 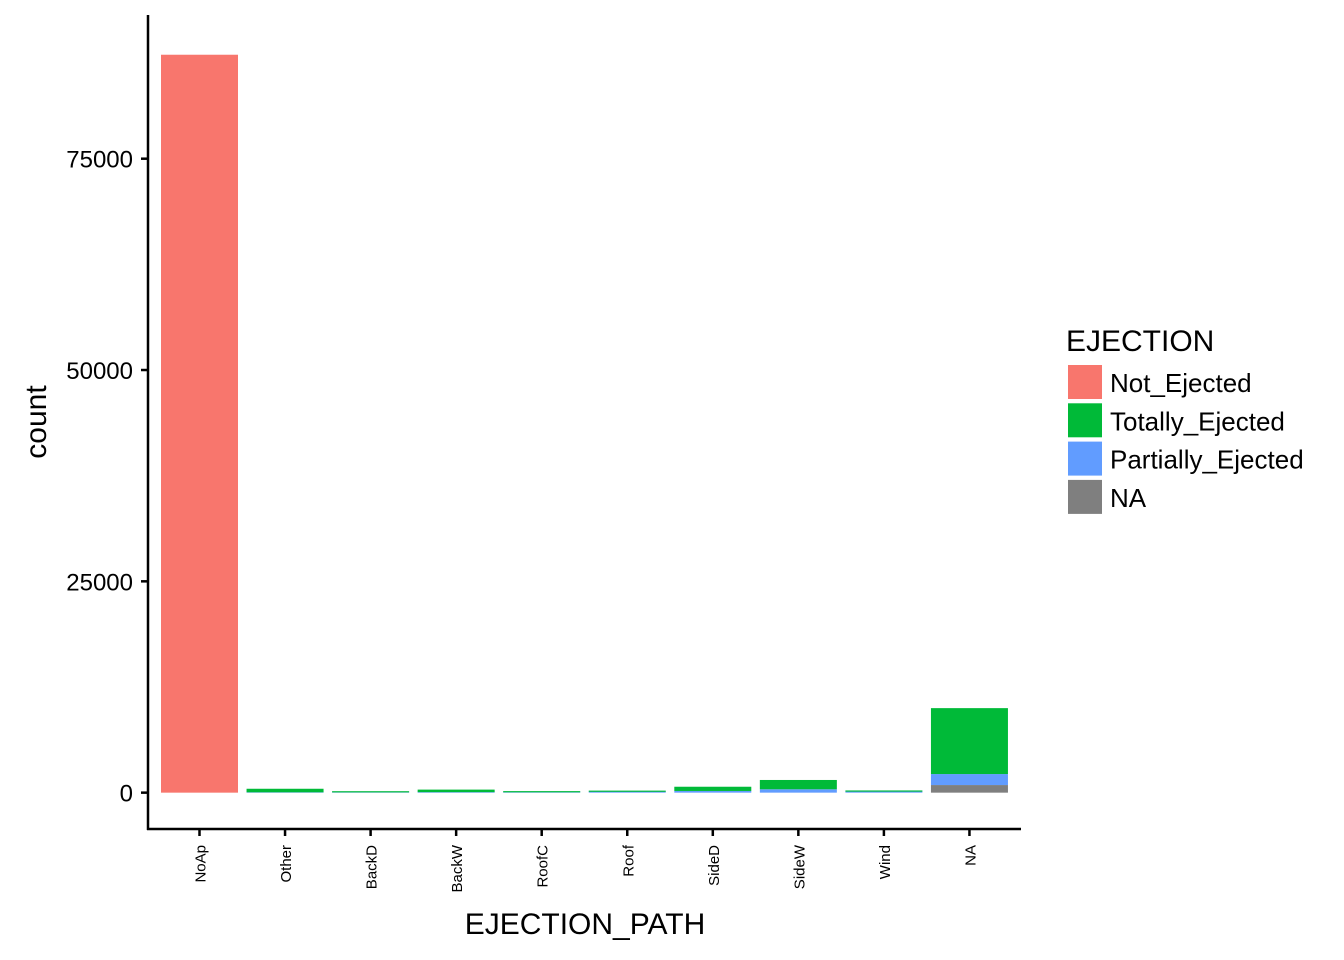 What do you see at coordinates (285, 790) in the screenshot?
I see `bar-other-totally-ejected` at bounding box center [285, 790].